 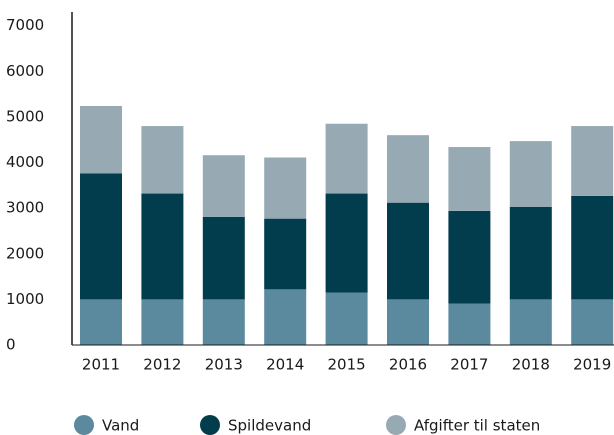 I want to click on y-tick-label: 7000, so click(x=25, y=25).